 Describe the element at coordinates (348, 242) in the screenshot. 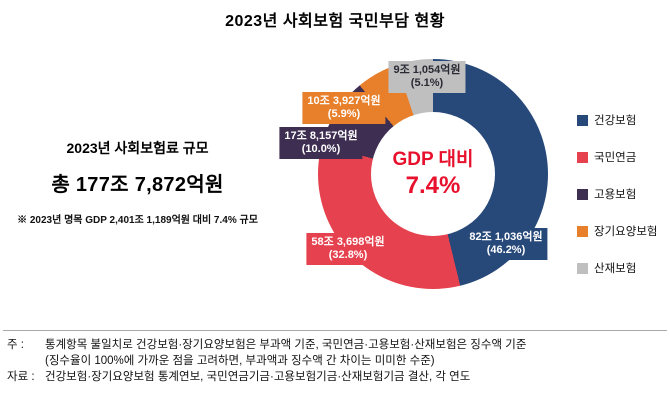

I see `slice-amount: 58조 3,698억원` at that location.